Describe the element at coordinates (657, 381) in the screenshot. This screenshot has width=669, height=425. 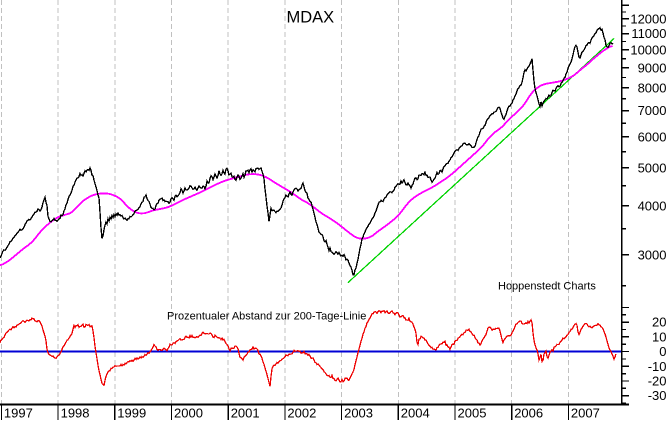
I see `svg-text: -20` at that location.